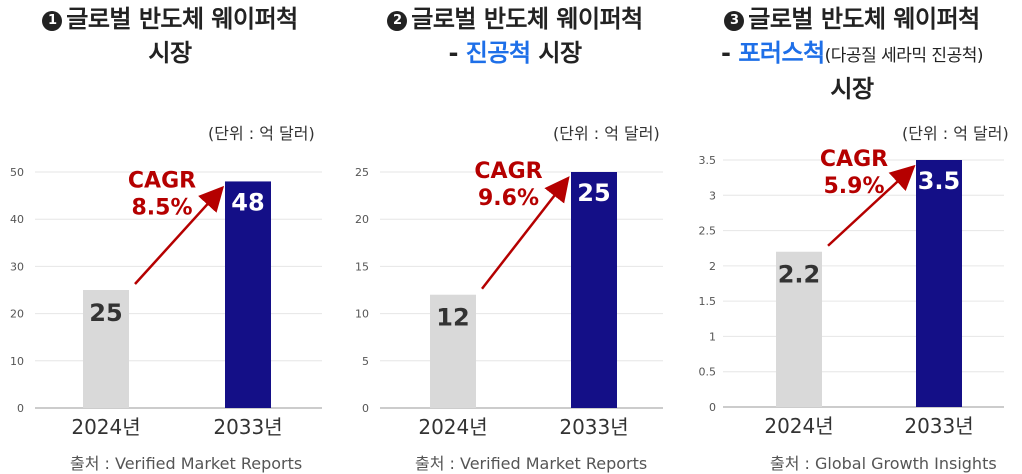  I want to click on title-line2-suffix-1: 시장, so click(170, 53).